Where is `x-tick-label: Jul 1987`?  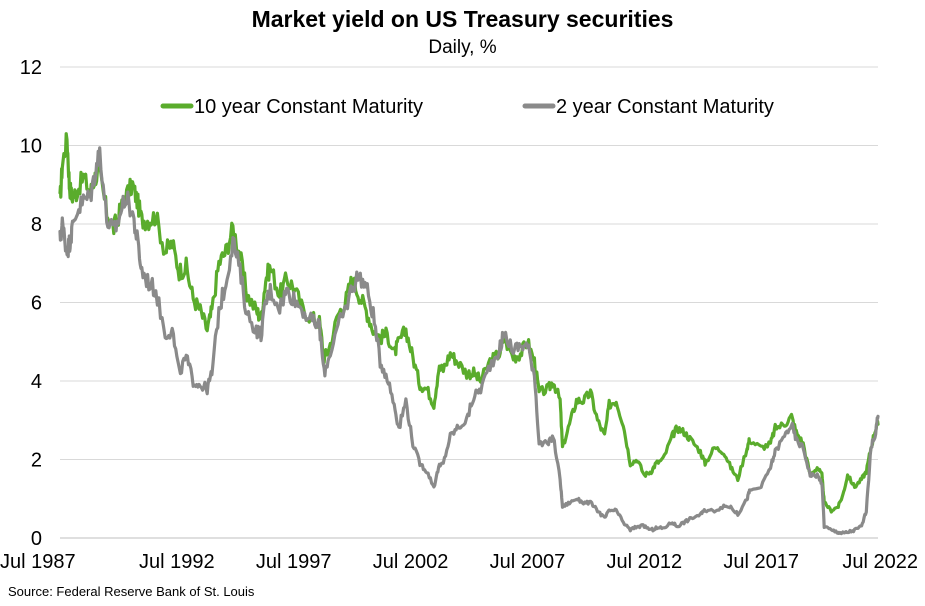
x-tick-label: Jul 1987 is located at coordinates (38, 562).